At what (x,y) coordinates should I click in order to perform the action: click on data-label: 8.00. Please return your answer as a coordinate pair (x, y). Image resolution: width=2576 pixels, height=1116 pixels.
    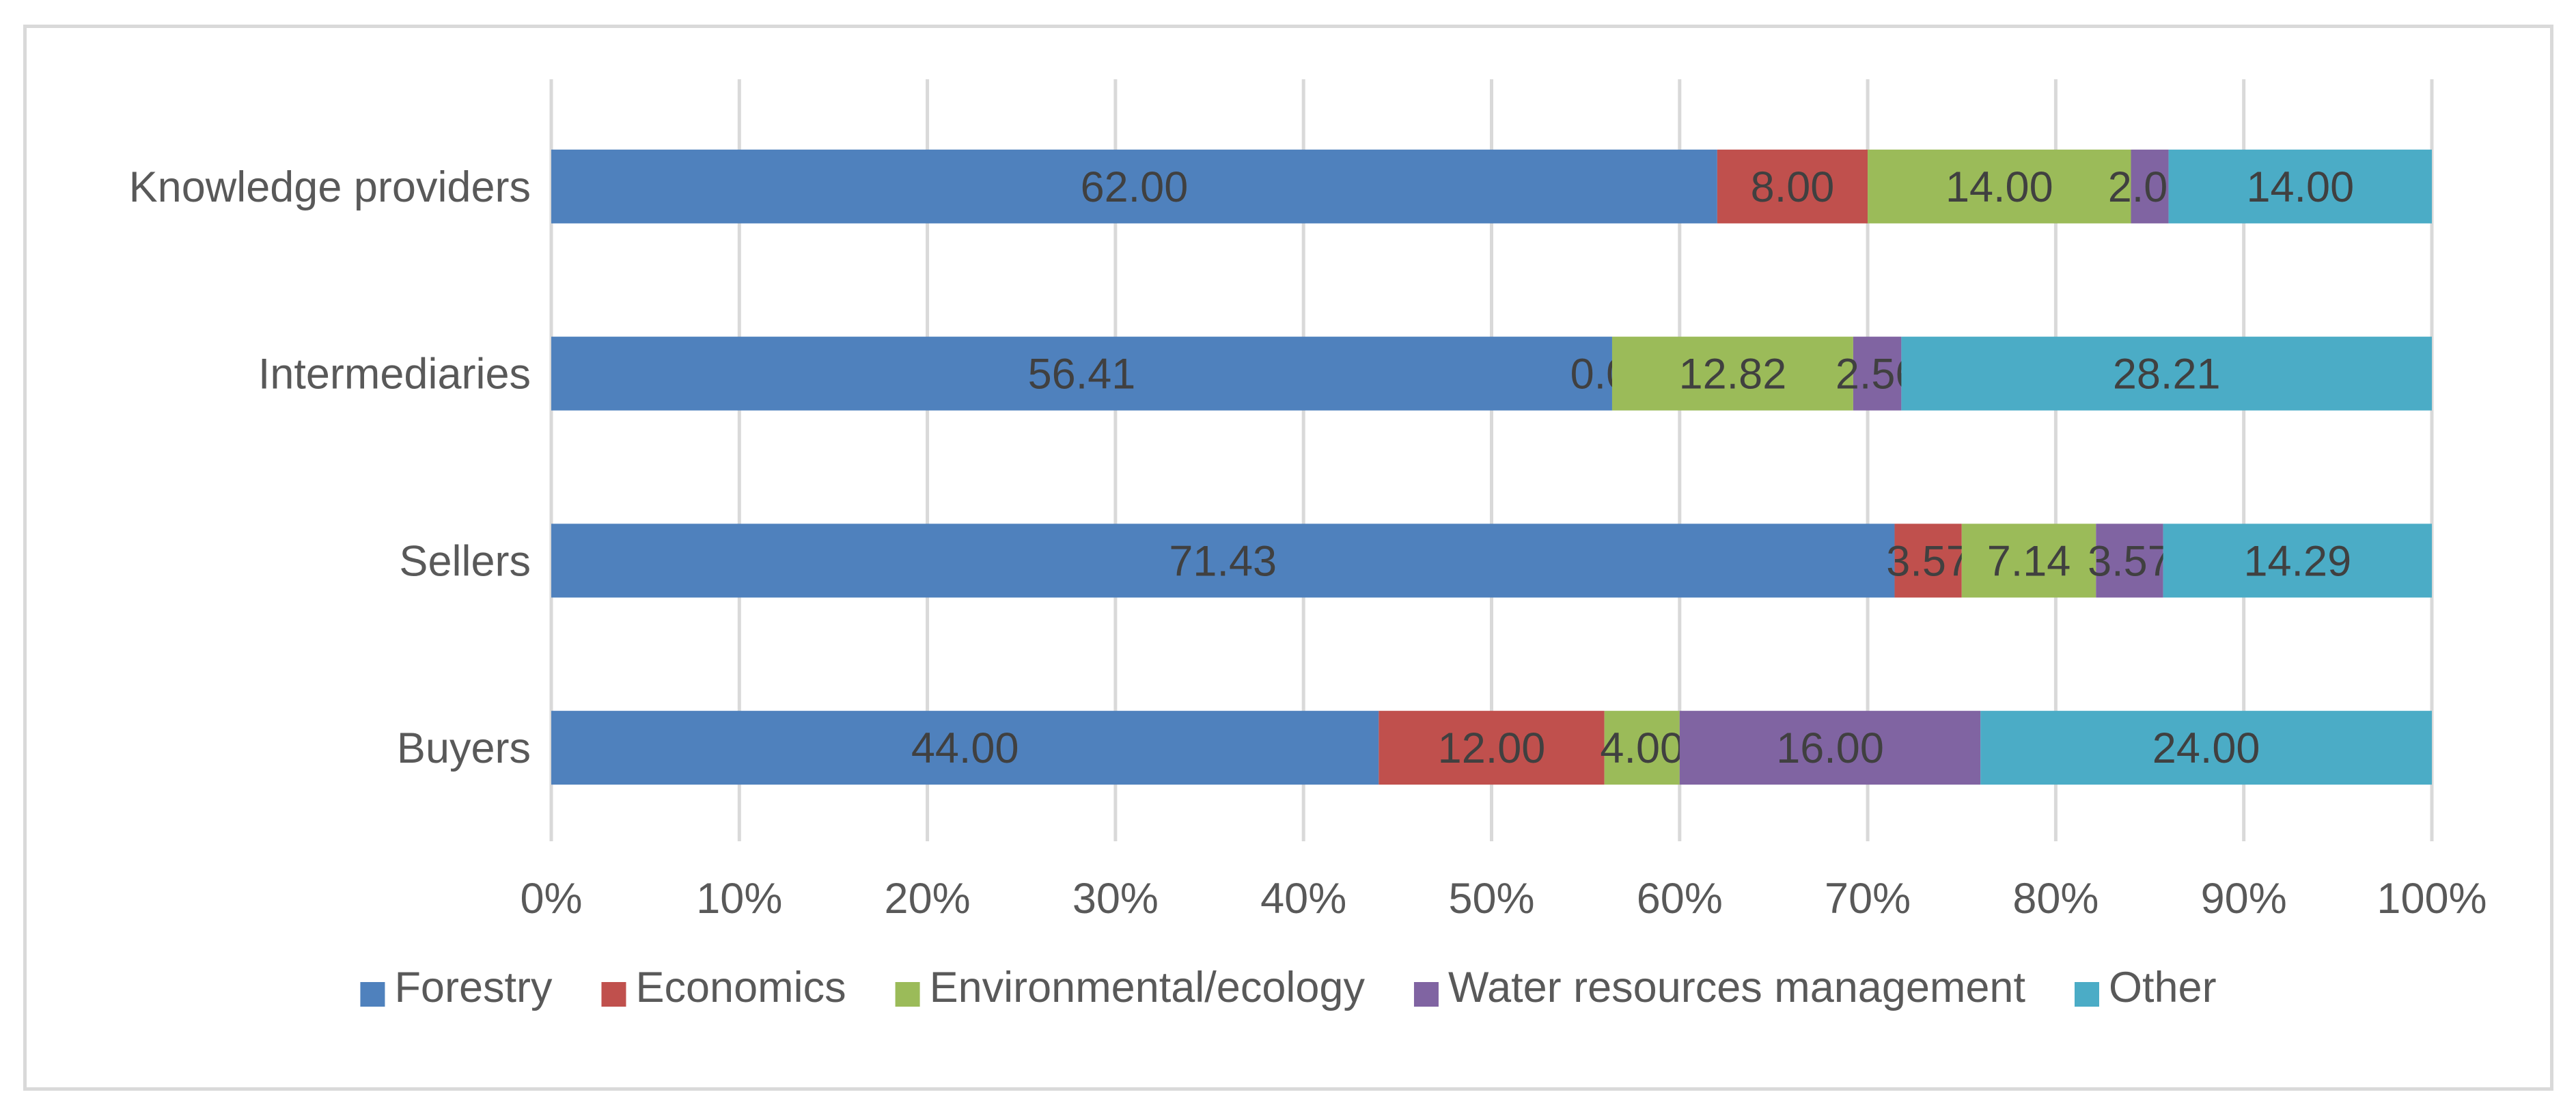
    Looking at the image, I should click on (1793, 187).